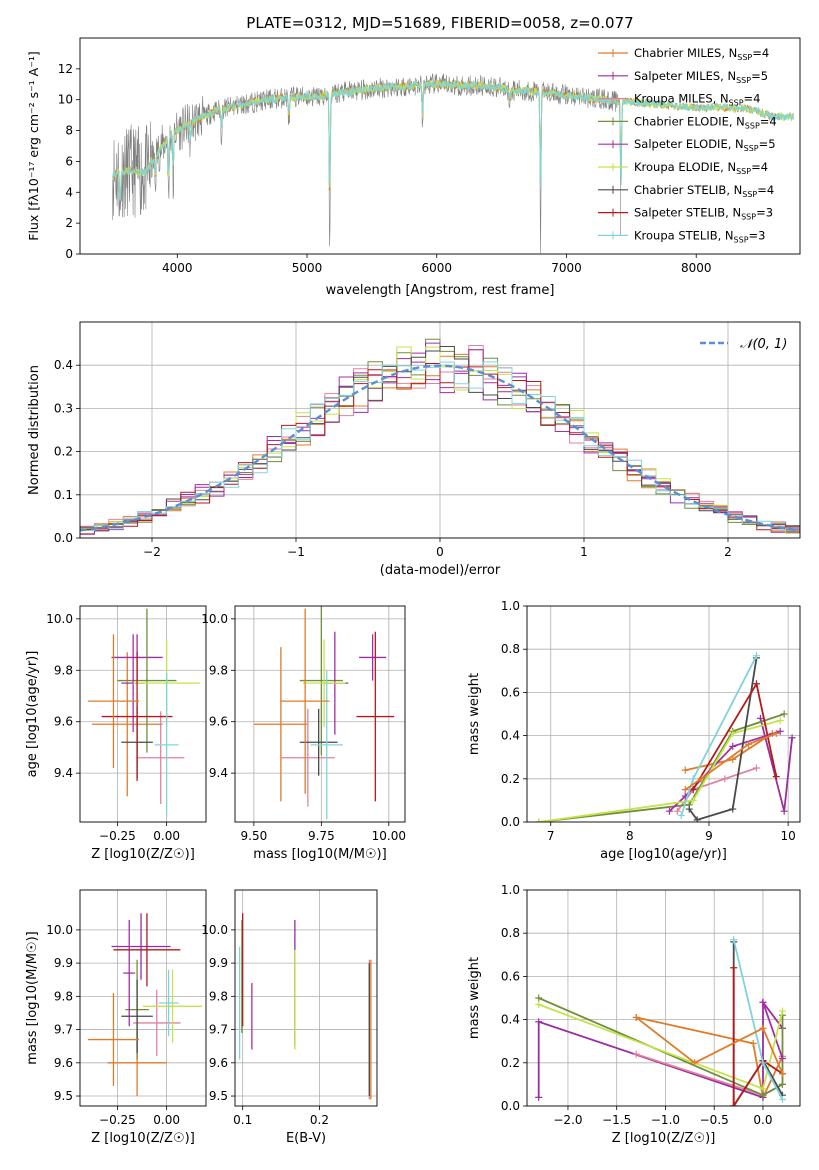 The height and width of the screenshot is (1170, 819). What do you see at coordinates (709, 836) in the screenshot?
I see `x-tick-label: 9` at bounding box center [709, 836].